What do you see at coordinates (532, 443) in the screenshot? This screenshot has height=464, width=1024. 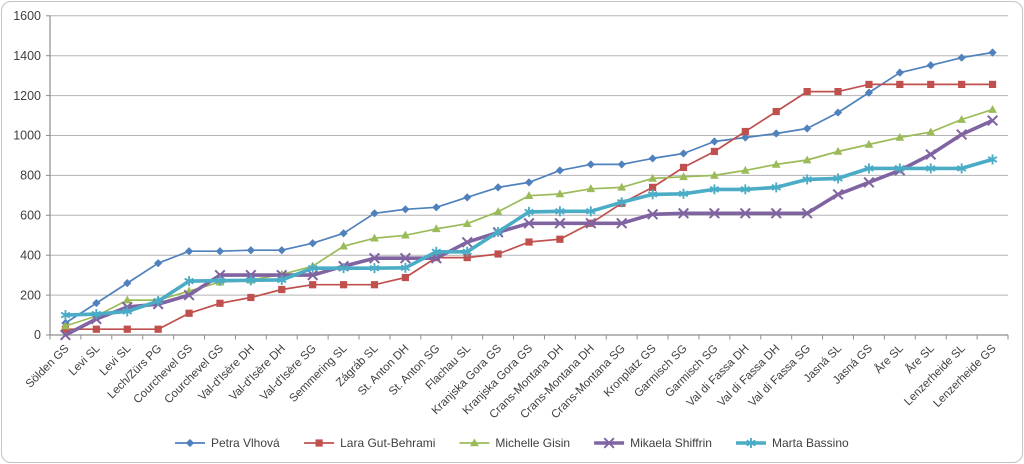 I see `legend-label: Michelle Gisin` at bounding box center [532, 443].